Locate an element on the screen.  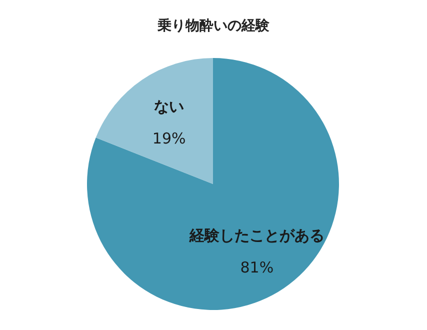
slice-label: ない is located at coordinates (169, 106).